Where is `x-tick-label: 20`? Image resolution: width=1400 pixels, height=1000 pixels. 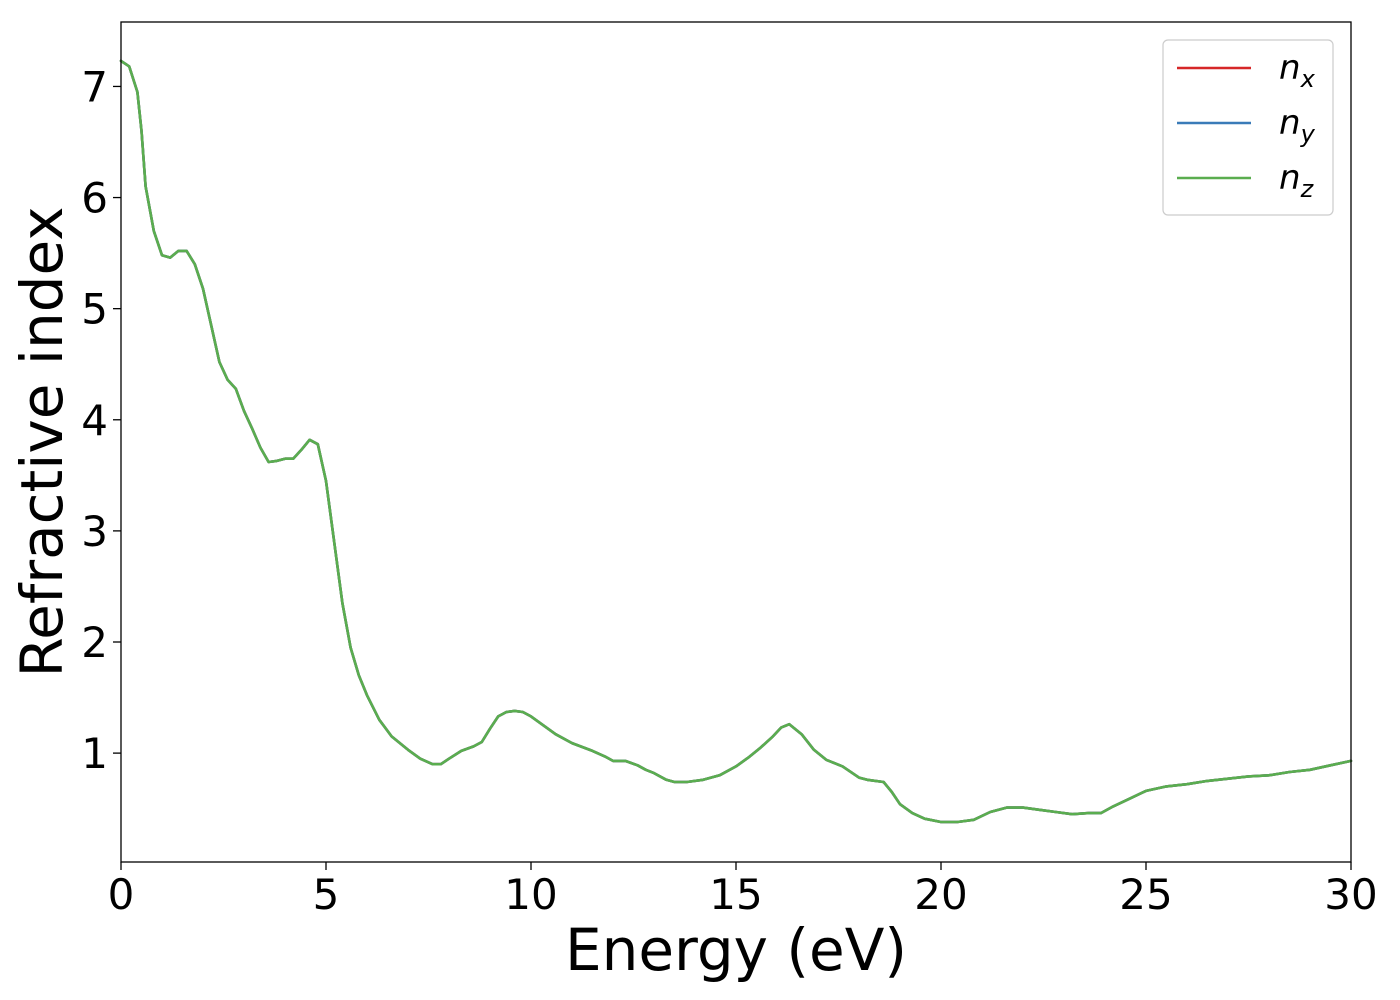
x-tick-label: 20 is located at coordinates (940, 894).